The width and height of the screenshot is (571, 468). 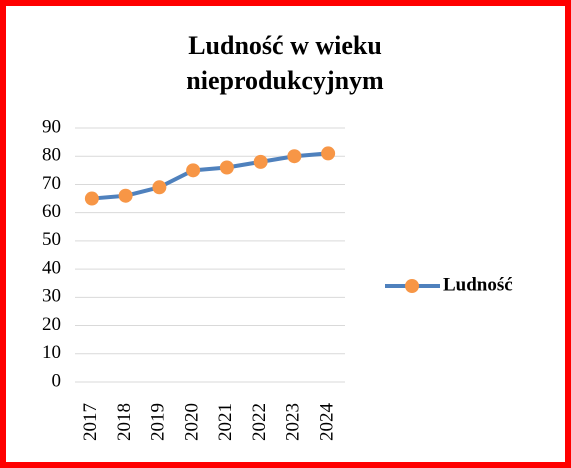 What do you see at coordinates (326, 422) in the screenshot?
I see `x-tick-label: 2024` at bounding box center [326, 422].